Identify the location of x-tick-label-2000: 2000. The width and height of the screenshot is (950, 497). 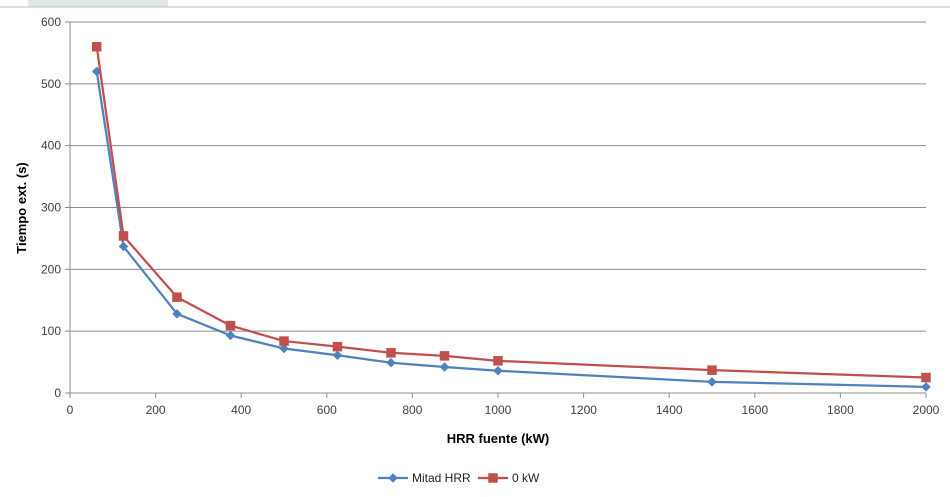
(926, 410).